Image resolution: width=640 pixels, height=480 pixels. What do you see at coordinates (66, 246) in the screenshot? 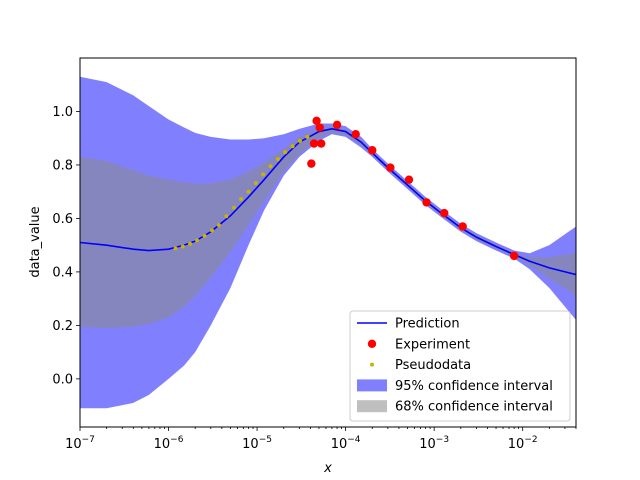
I see `y-axis: 0.0 0.2 0.4 0.6 0.8 1.0` at bounding box center [66, 246].